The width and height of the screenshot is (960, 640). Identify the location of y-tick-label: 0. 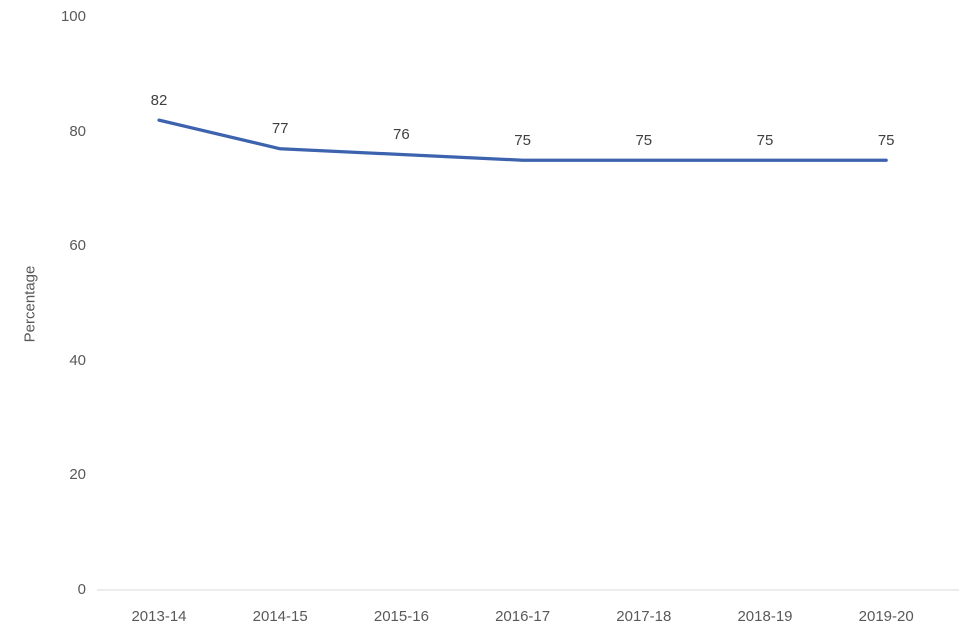
(81, 589).